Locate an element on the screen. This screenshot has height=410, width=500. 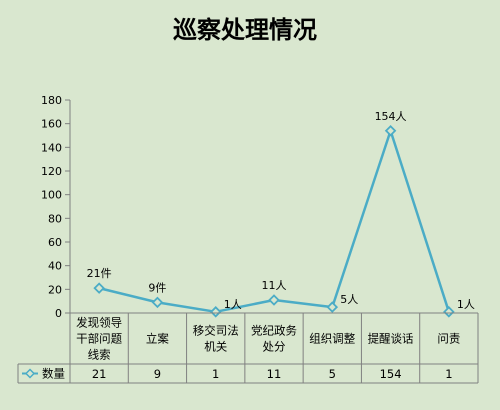
y-tick-label: 0 is located at coordinates (58, 313).